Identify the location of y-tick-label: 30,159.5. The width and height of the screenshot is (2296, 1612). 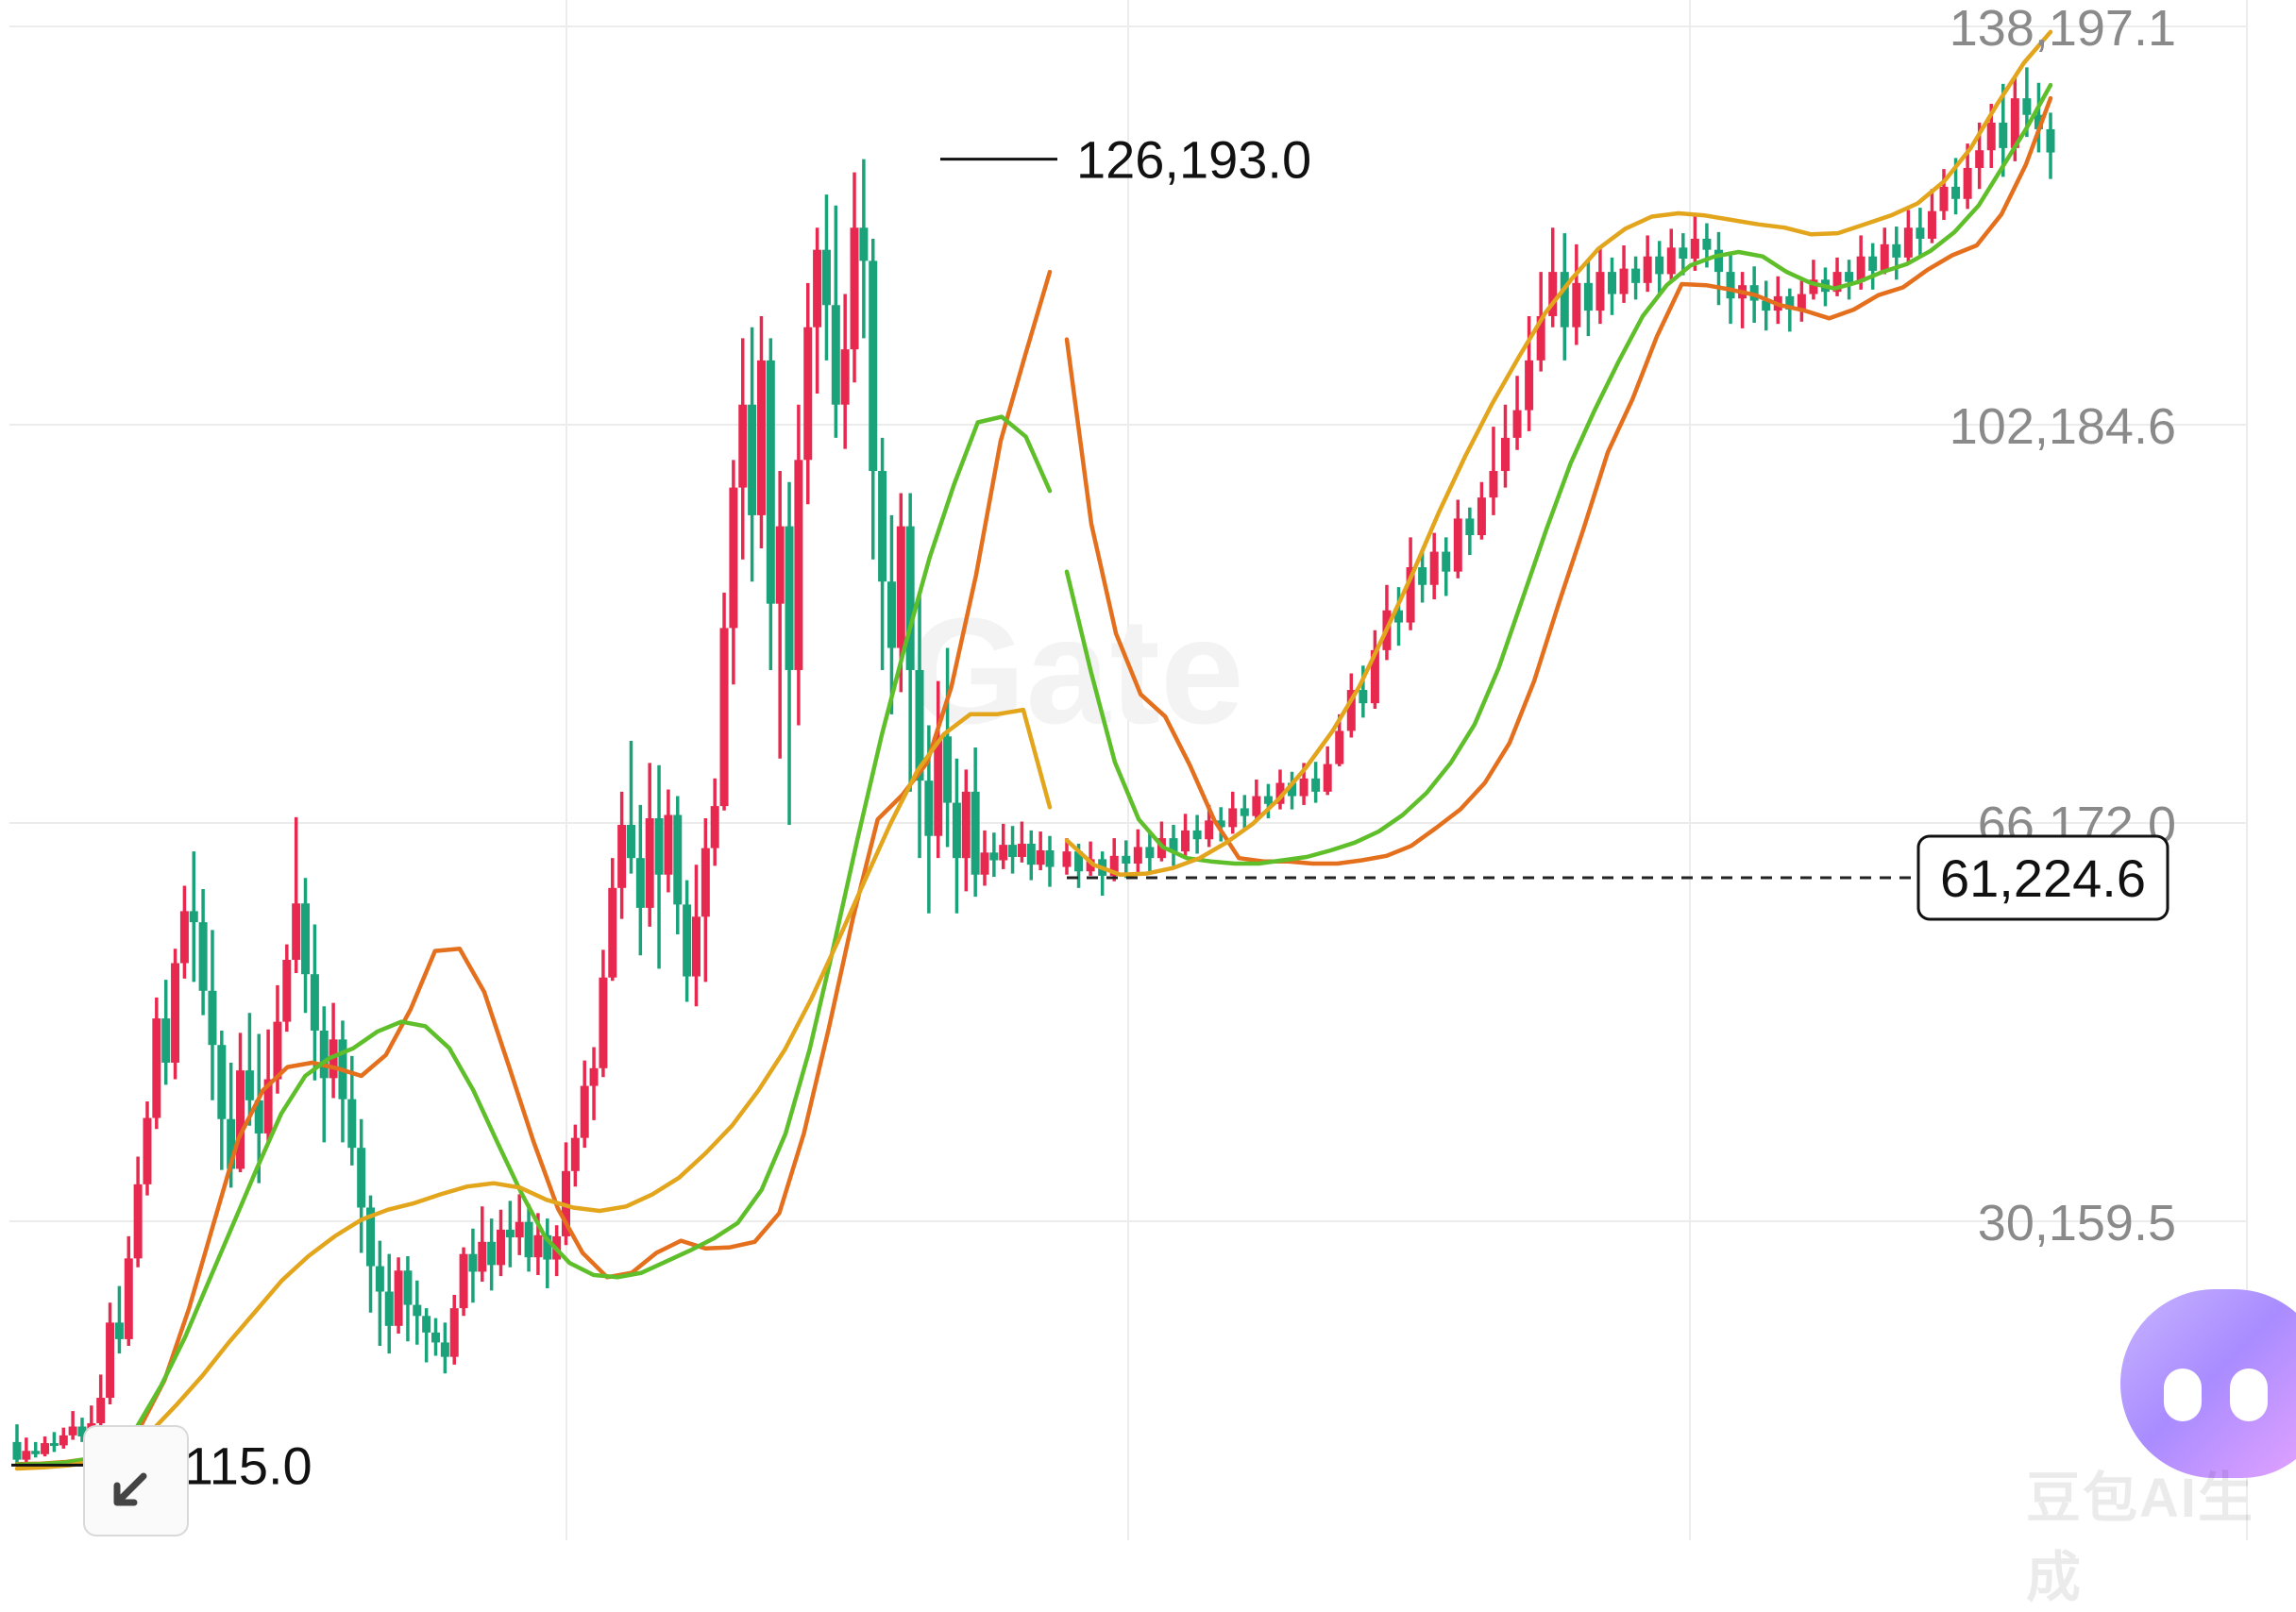
(2077, 1223).